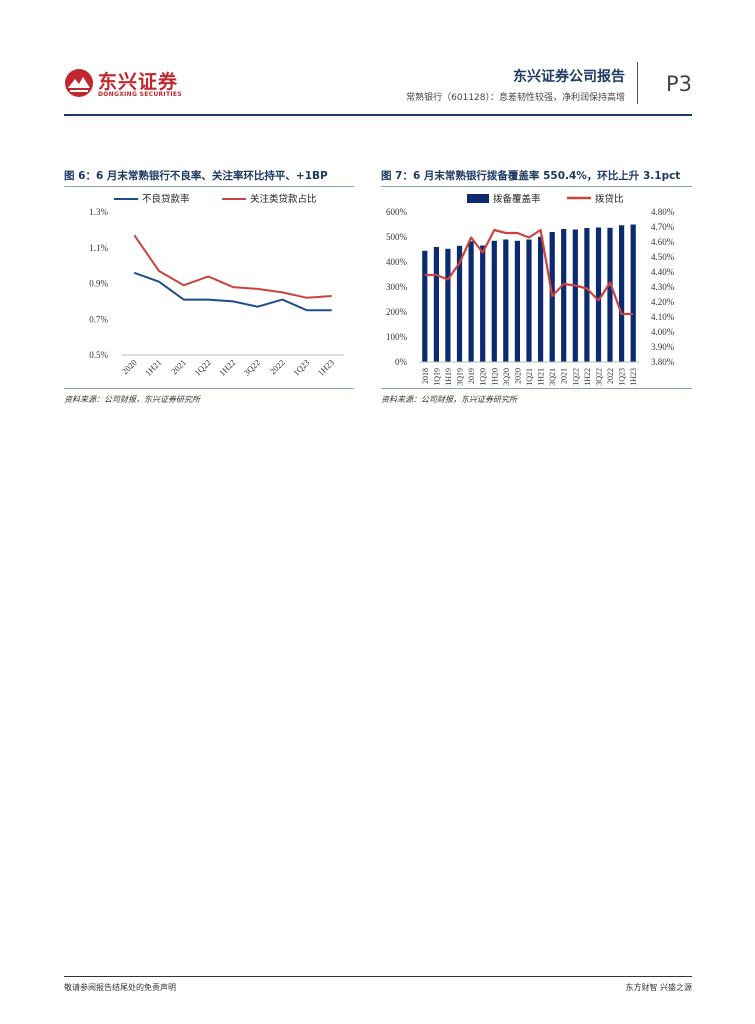 The height and width of the screenshot is (1024, 755). What do you see at coordinates (663, 212) in the screenshot?
I see `y-right-tick-label: 4.80%` at bounding box center [663, 212].